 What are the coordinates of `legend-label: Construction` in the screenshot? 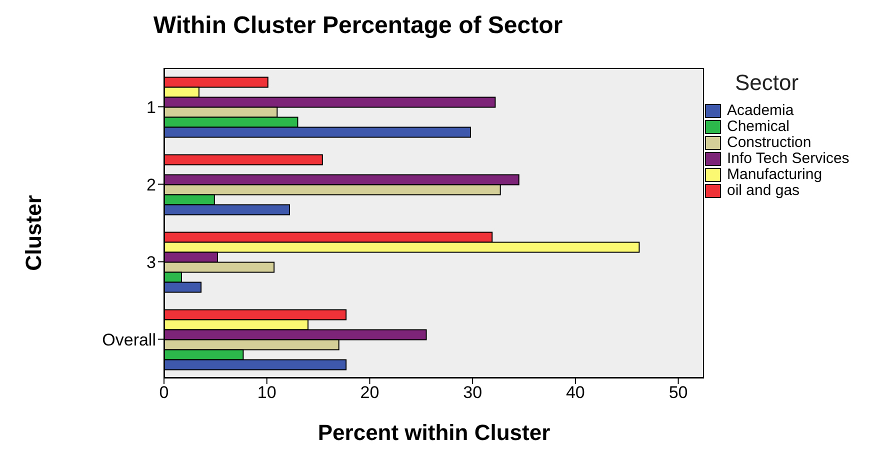 It's located at (769, 142).